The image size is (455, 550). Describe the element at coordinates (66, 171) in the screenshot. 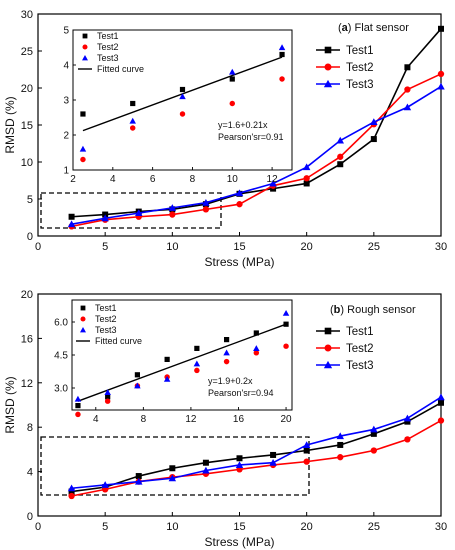

I see `inset-y-tick-label: 1` at that location.